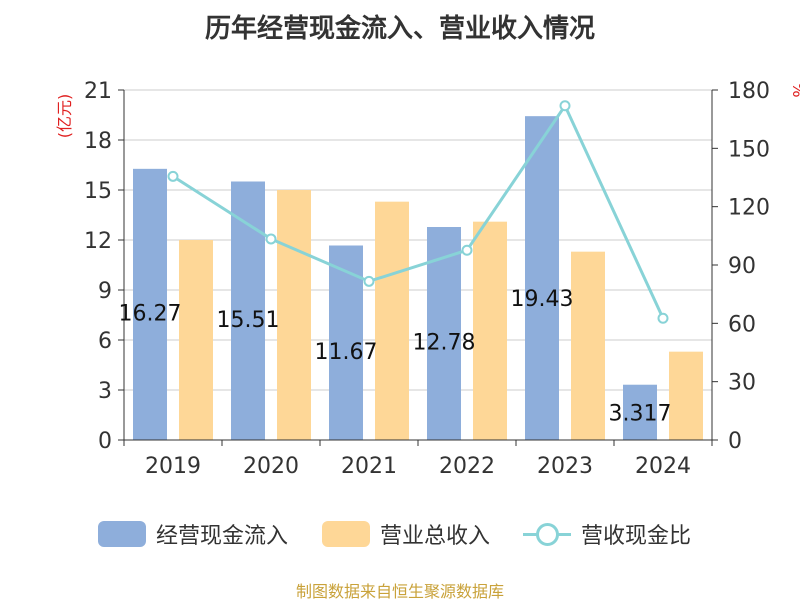  What do you see at coordinates (346, 534) in the screenshot?
I see `legend-swatch-revenue` at bounding box center [346, 534].